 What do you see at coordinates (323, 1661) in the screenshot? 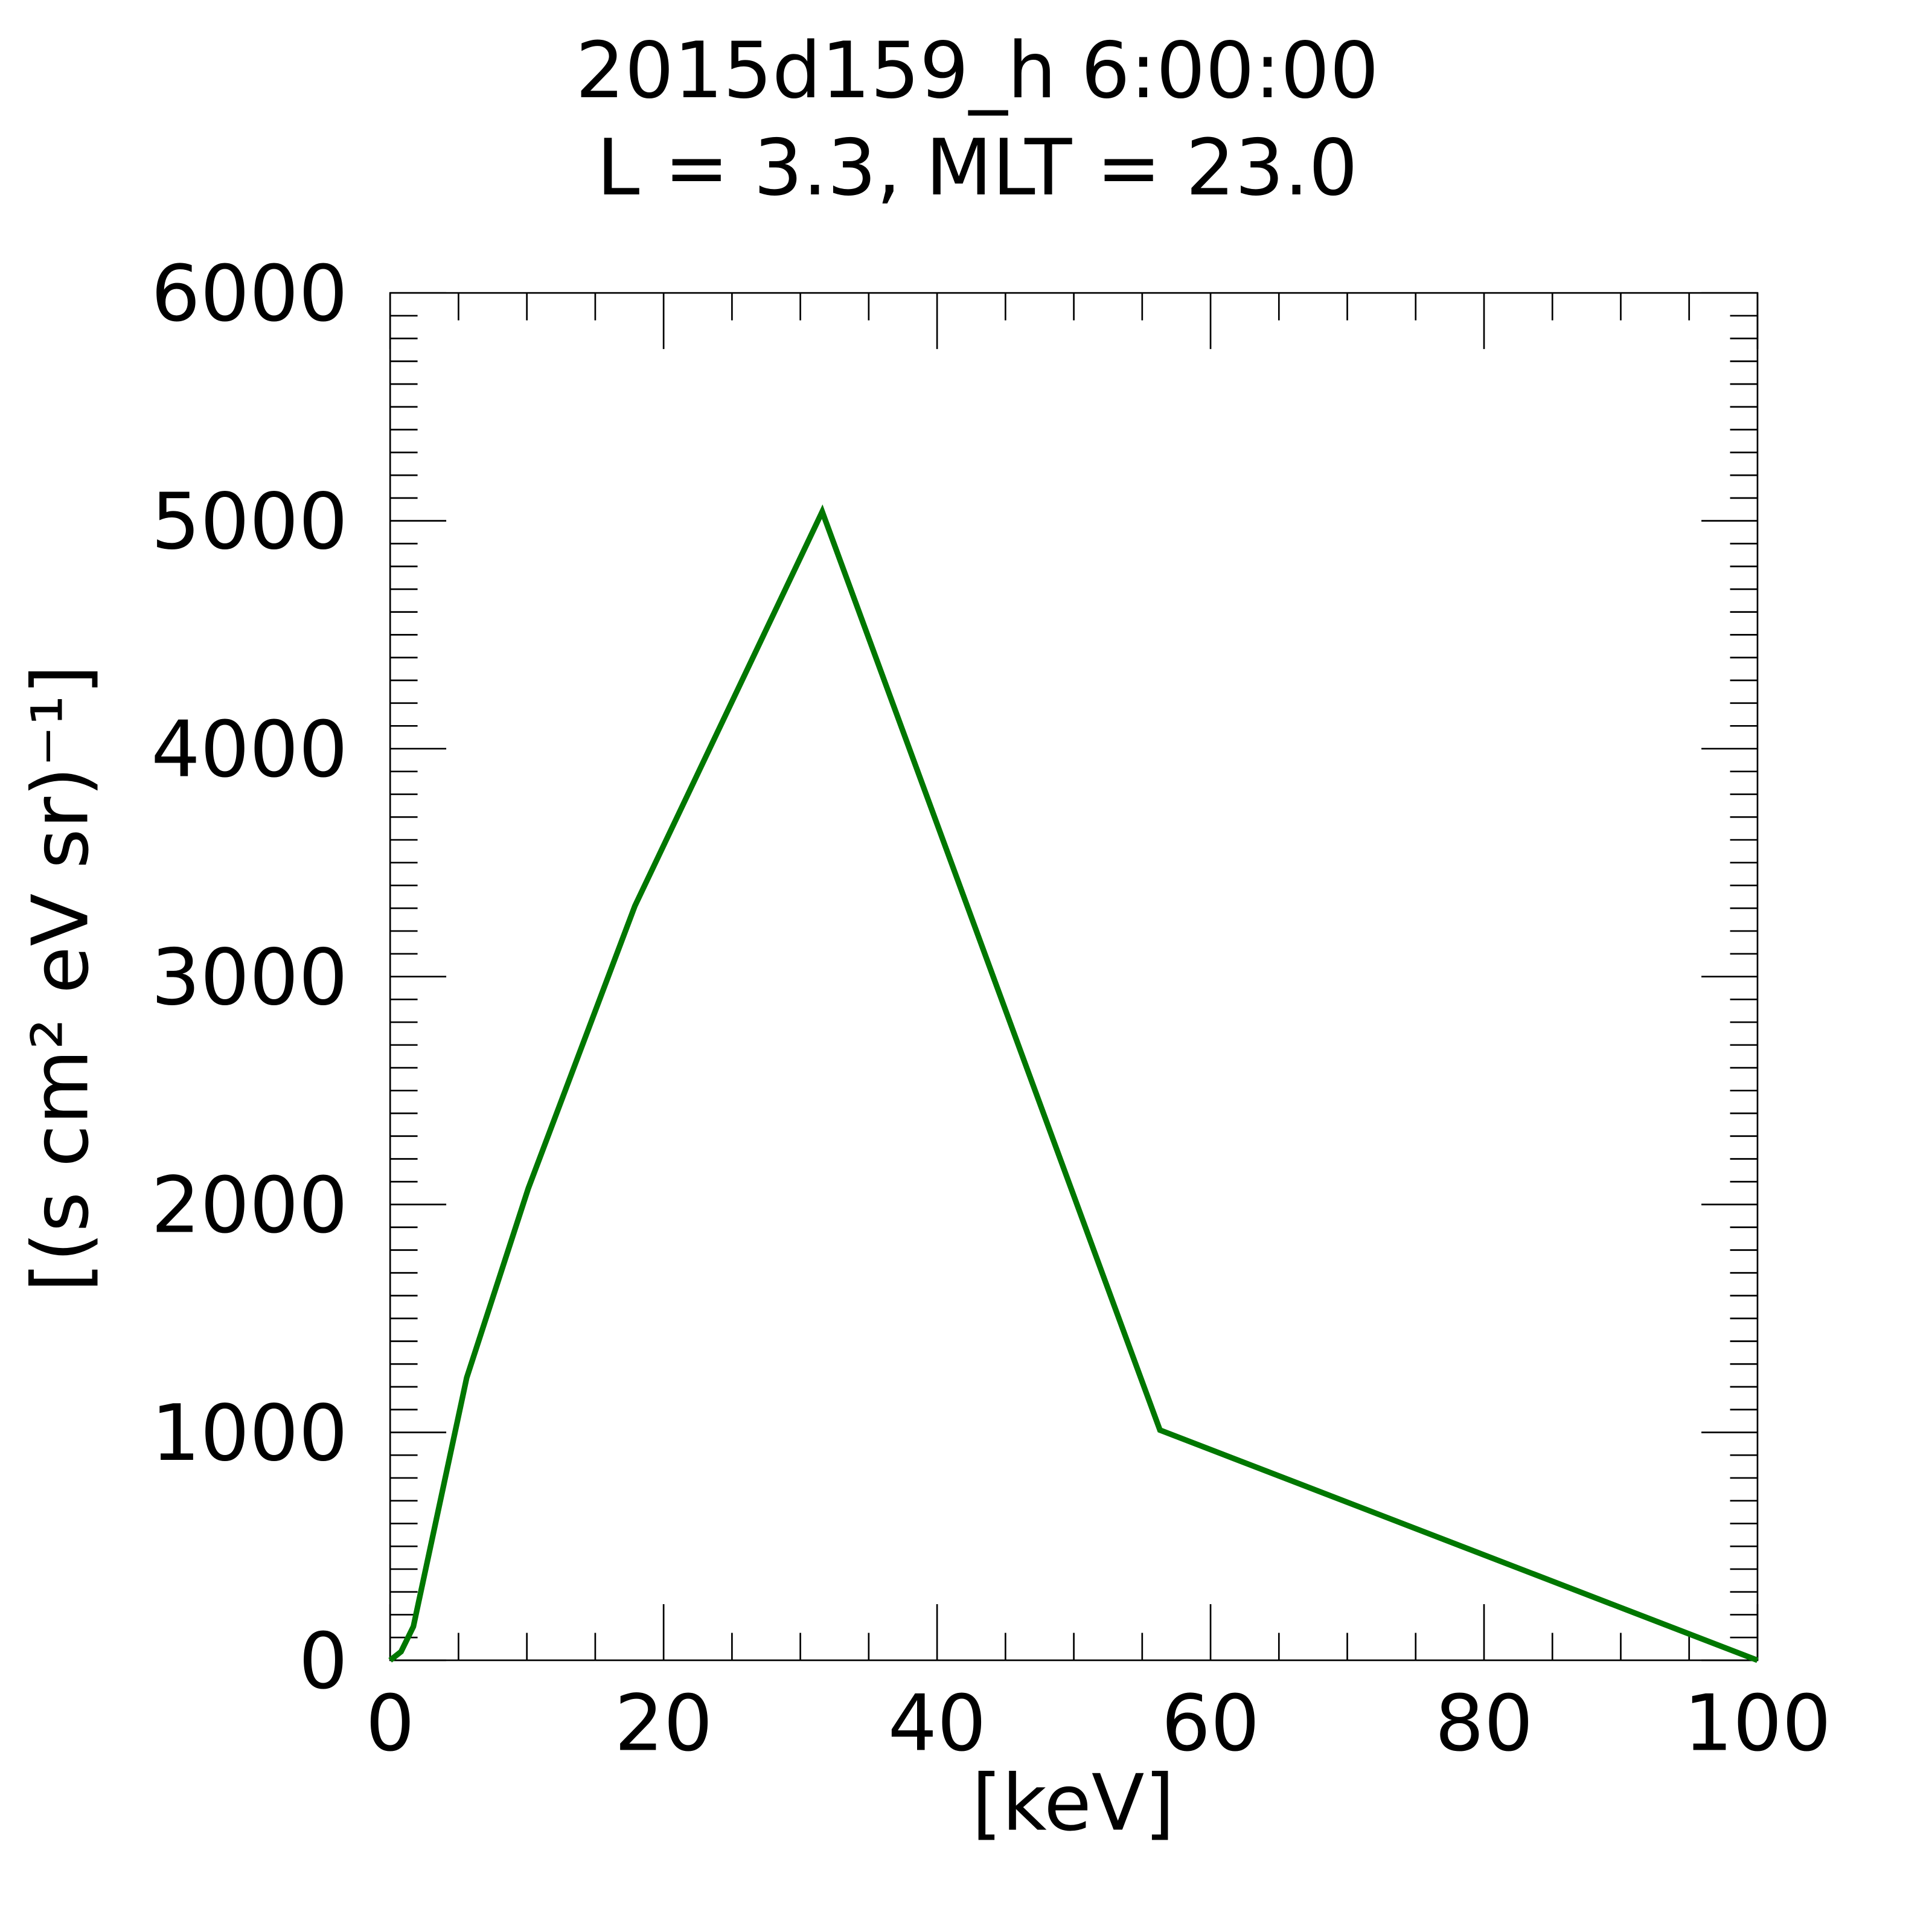
I see `y-tick-label: 0` at bounding box center [323, 1661].